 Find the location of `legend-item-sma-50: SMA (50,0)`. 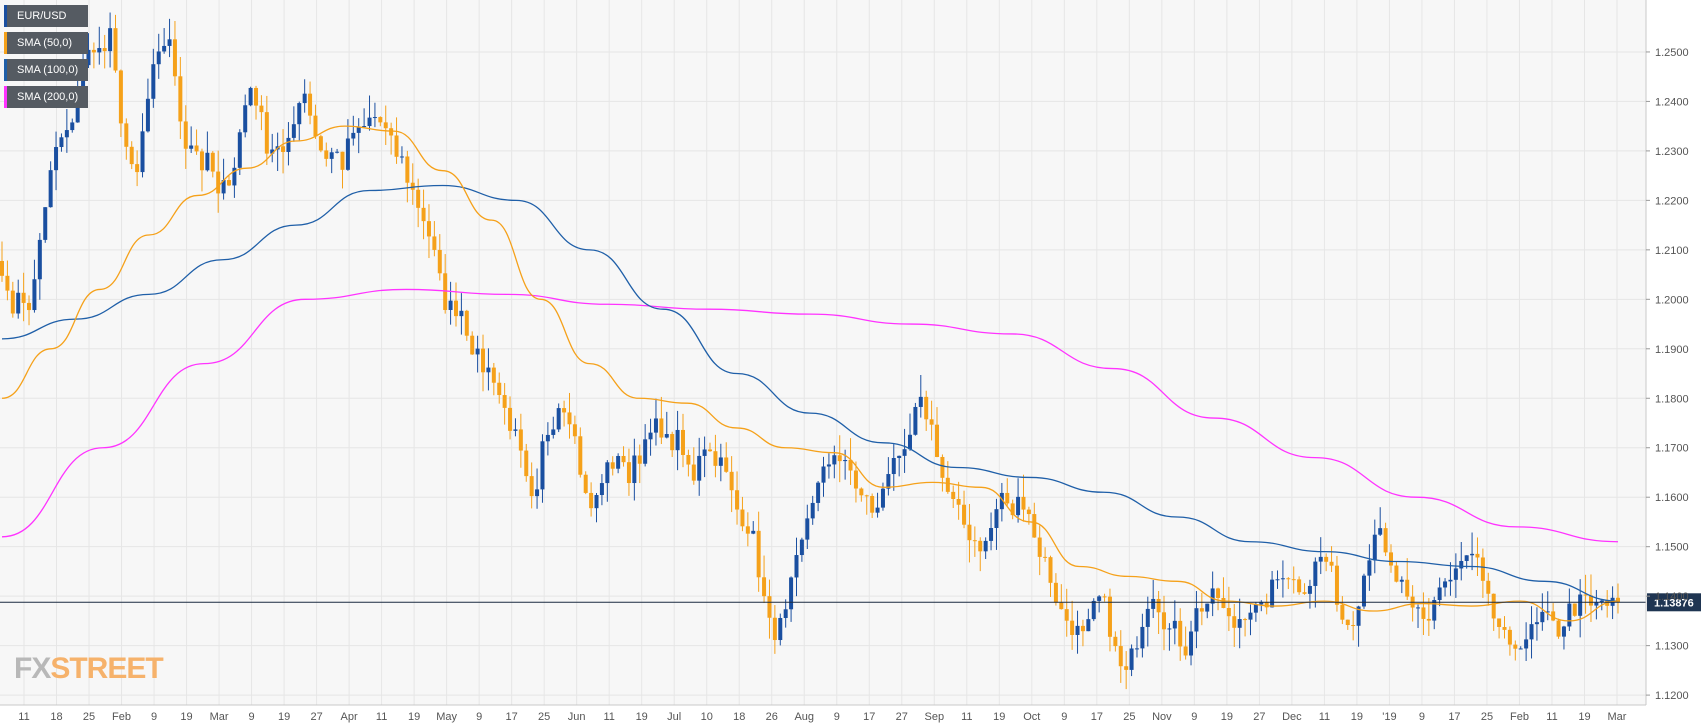

legend-item-sma-50: SMA (50,0) is located at coordinates (46, 43).